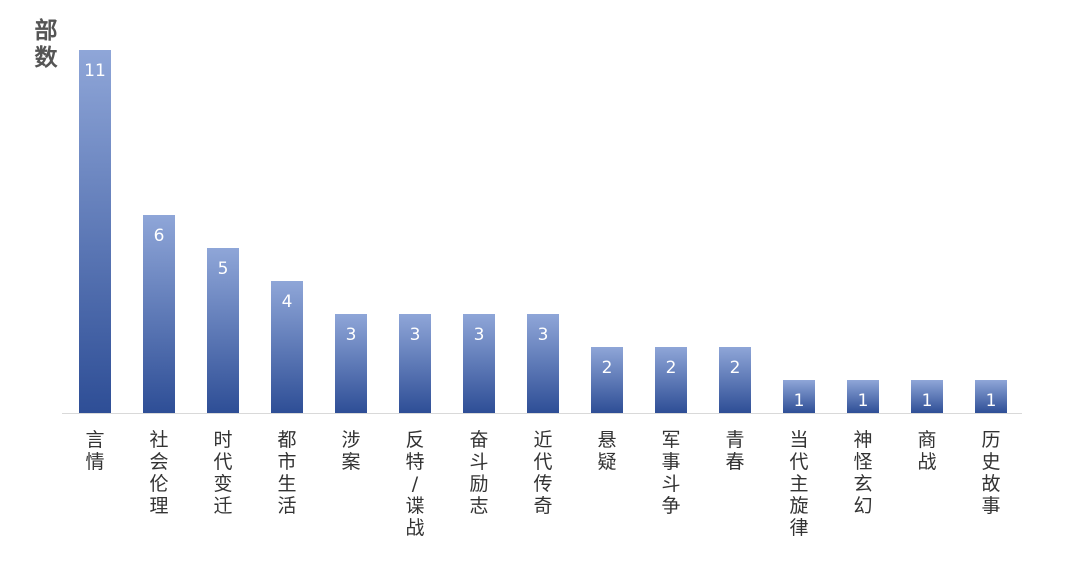  Describe the element at coordinates (223, 269) in the screenshot. I see `bar-value-label-2: 5` at that location.